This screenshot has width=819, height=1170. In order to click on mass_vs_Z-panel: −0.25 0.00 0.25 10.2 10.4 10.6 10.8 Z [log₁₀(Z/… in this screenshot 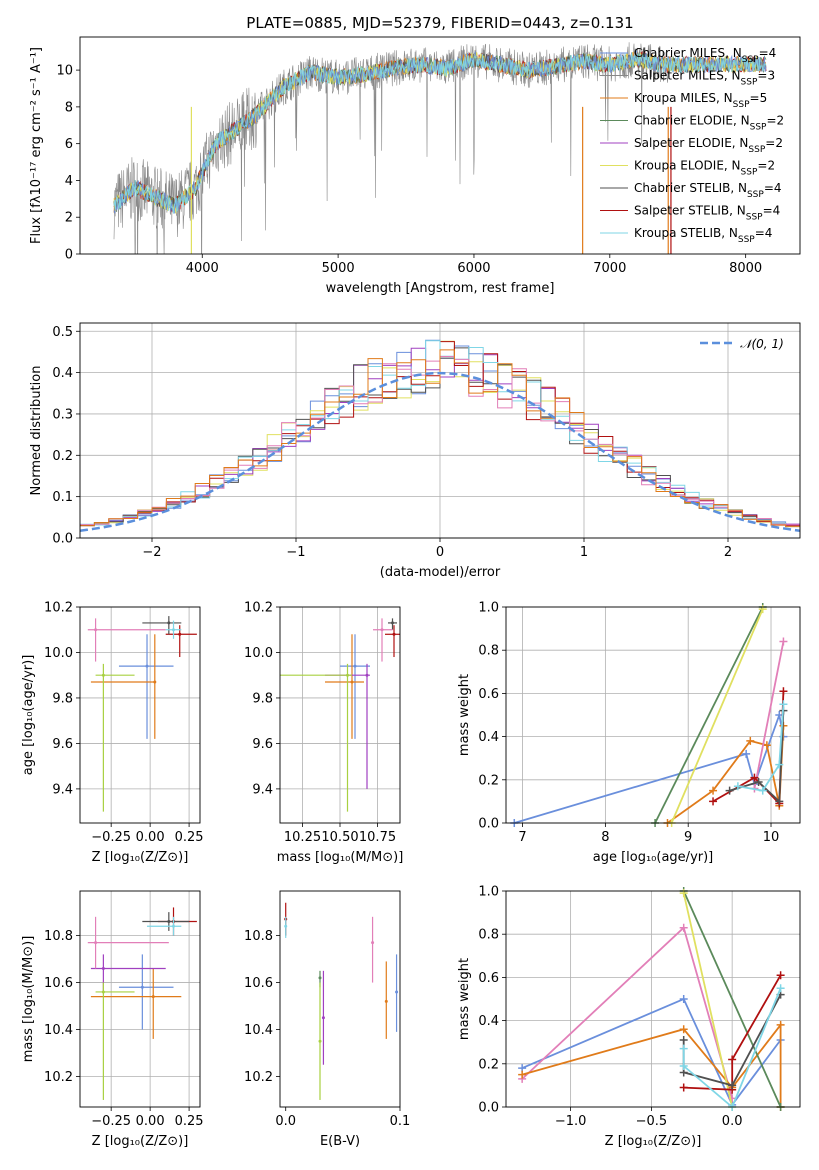, I will do `click(112, 1019)`.